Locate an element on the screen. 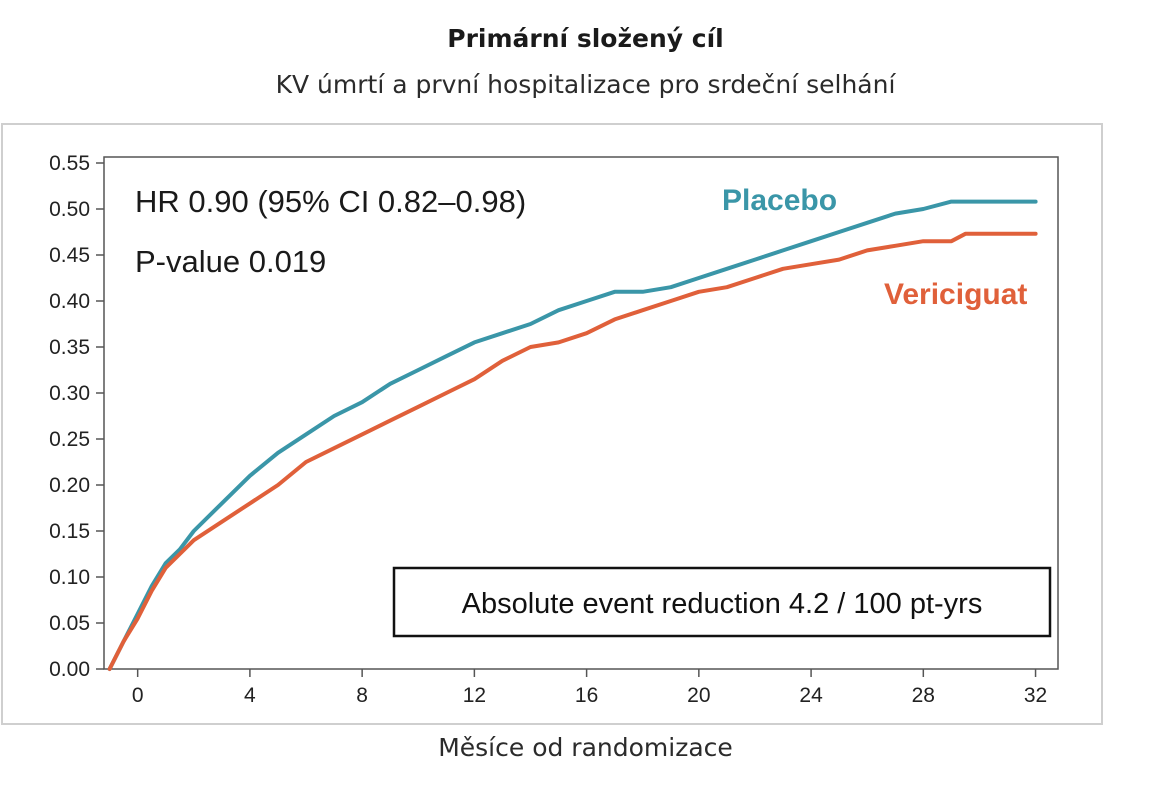 This screenshot has height=800, width=1171. y-tick-label: 0.55 is located at coordinates (69, 163).